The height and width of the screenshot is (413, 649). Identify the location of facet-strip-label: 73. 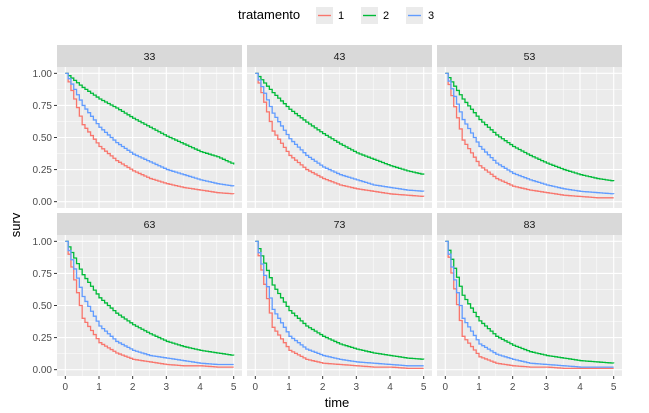
(340, 225).